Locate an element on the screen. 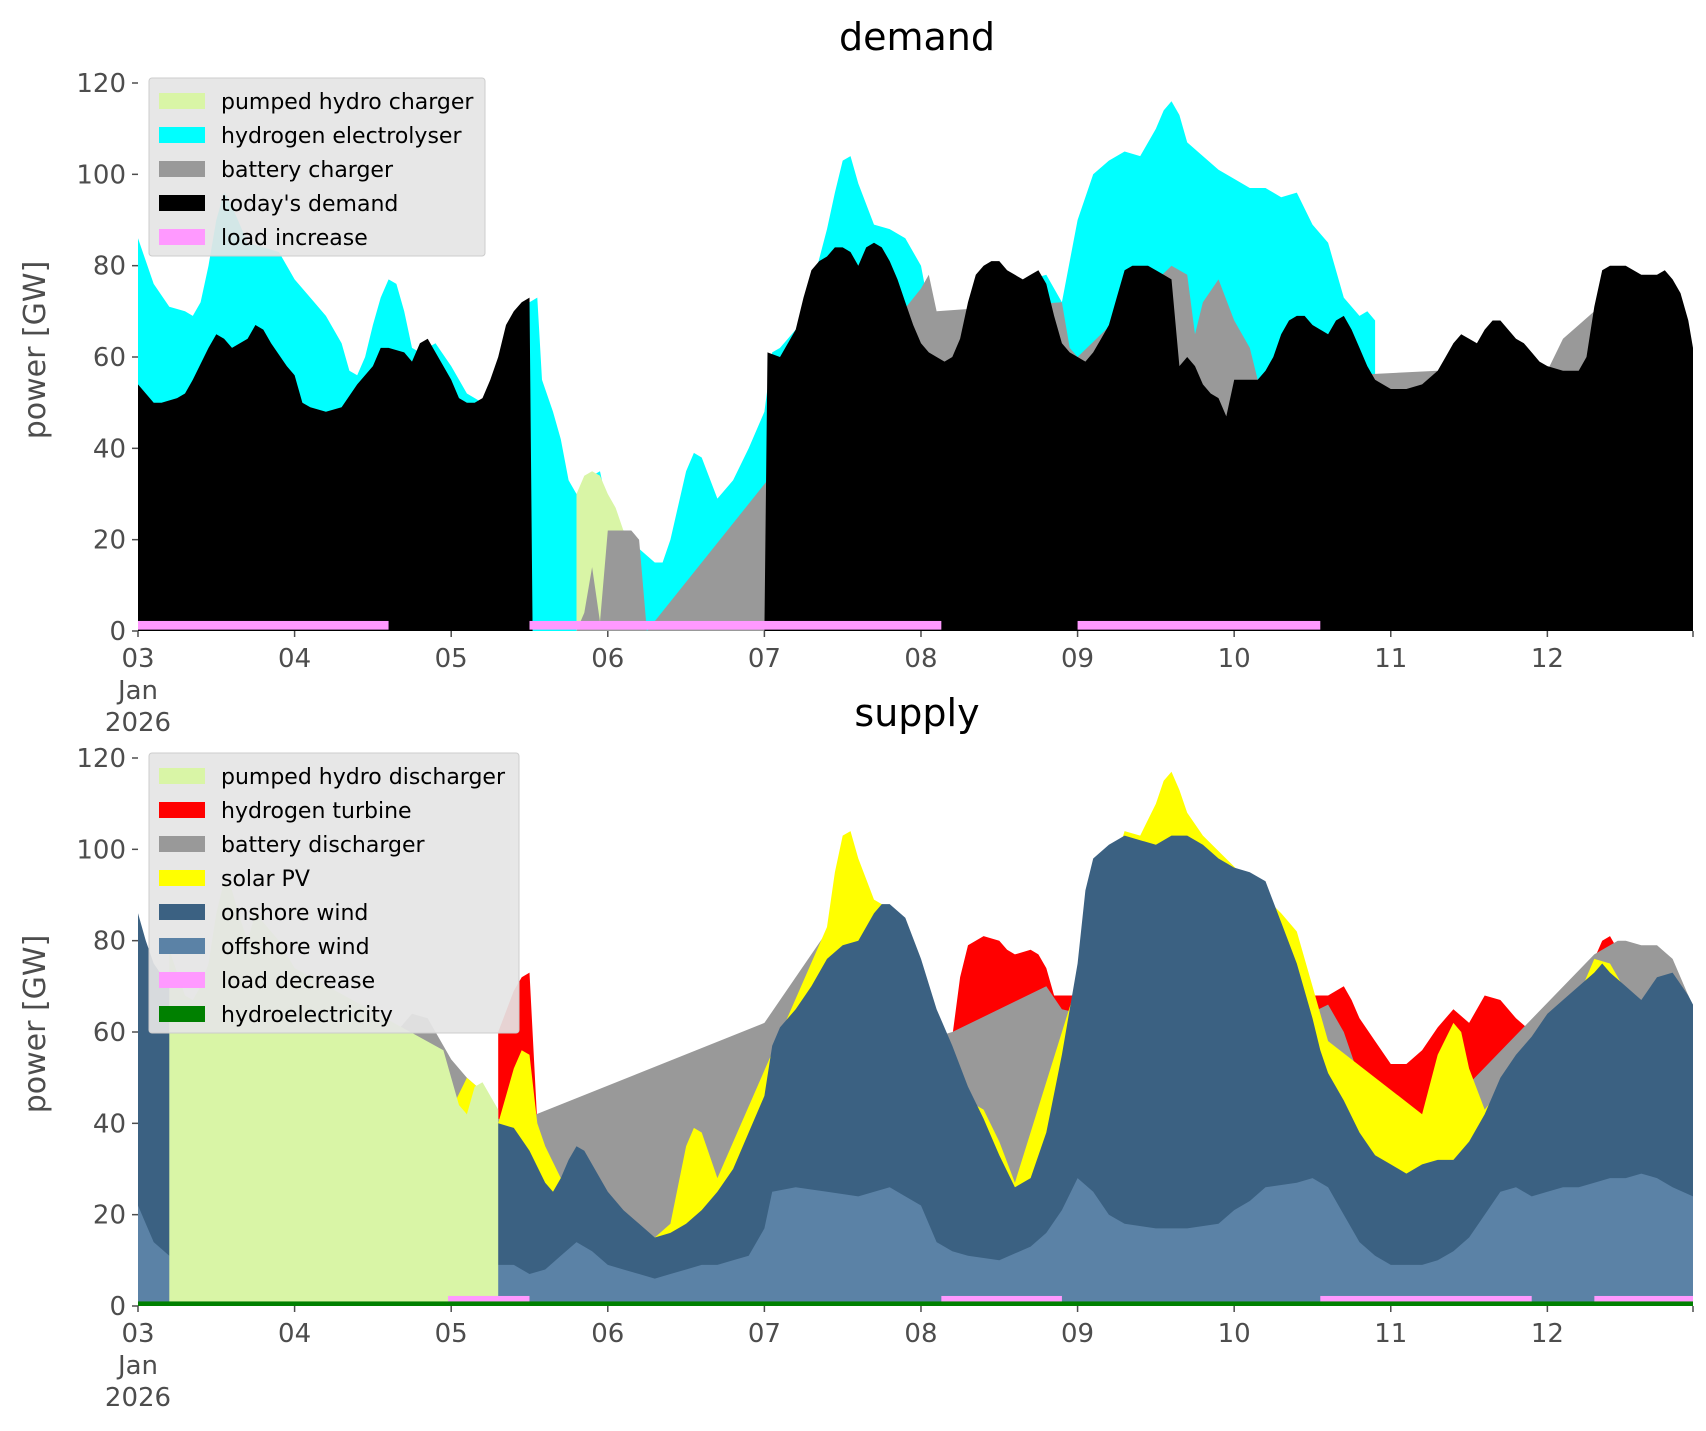  supply-xtick-label: 11 is located at coordinates (1390, 1334).